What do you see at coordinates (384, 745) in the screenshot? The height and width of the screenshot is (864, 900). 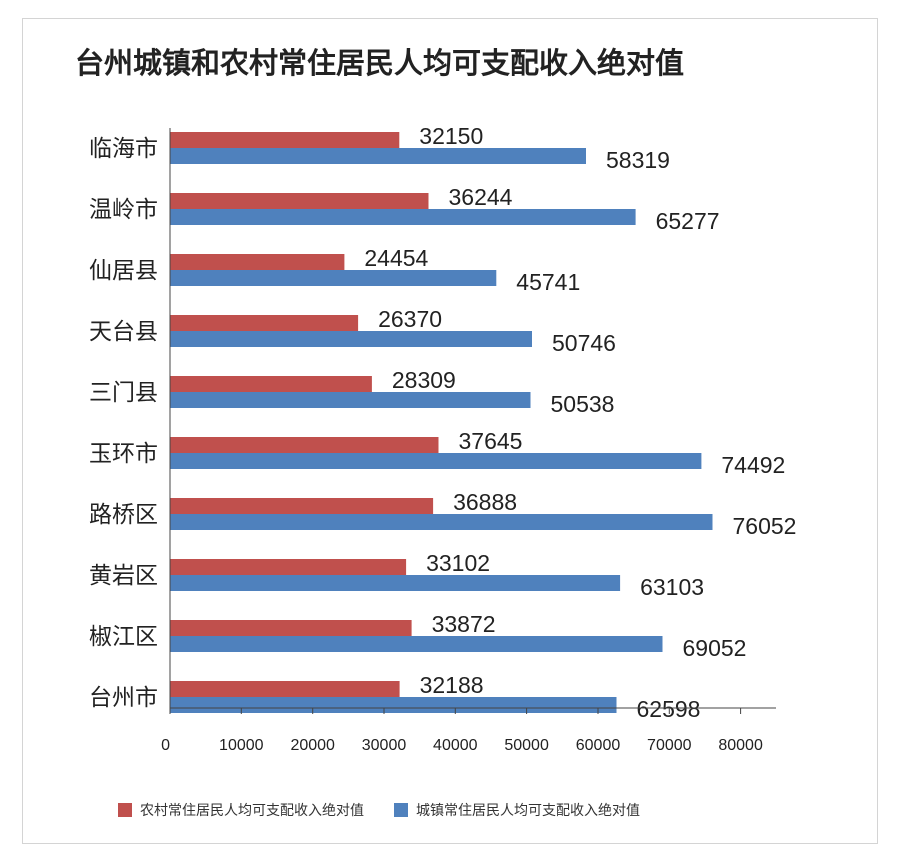 I see `x-tick-label: 30000` at bounding box center [384, 745].